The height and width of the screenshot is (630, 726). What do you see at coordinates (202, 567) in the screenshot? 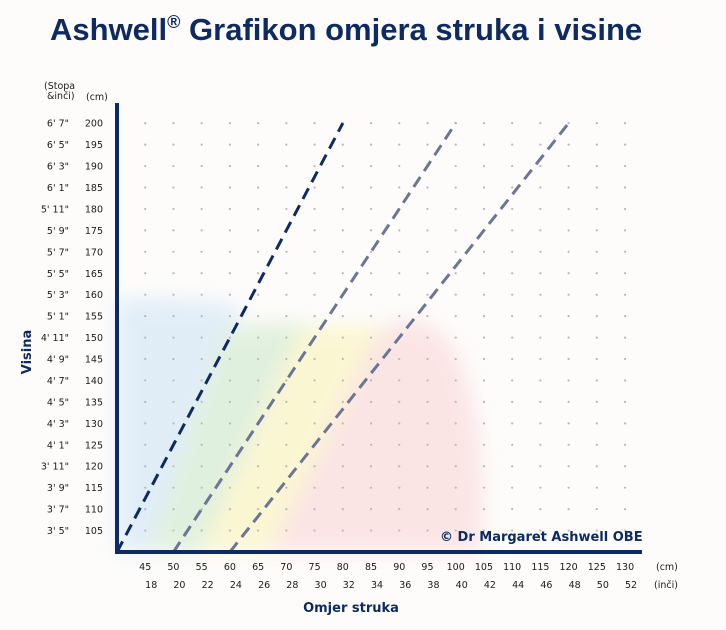
I see `x-tick-cm: 55` at bounding box center [202, 567].